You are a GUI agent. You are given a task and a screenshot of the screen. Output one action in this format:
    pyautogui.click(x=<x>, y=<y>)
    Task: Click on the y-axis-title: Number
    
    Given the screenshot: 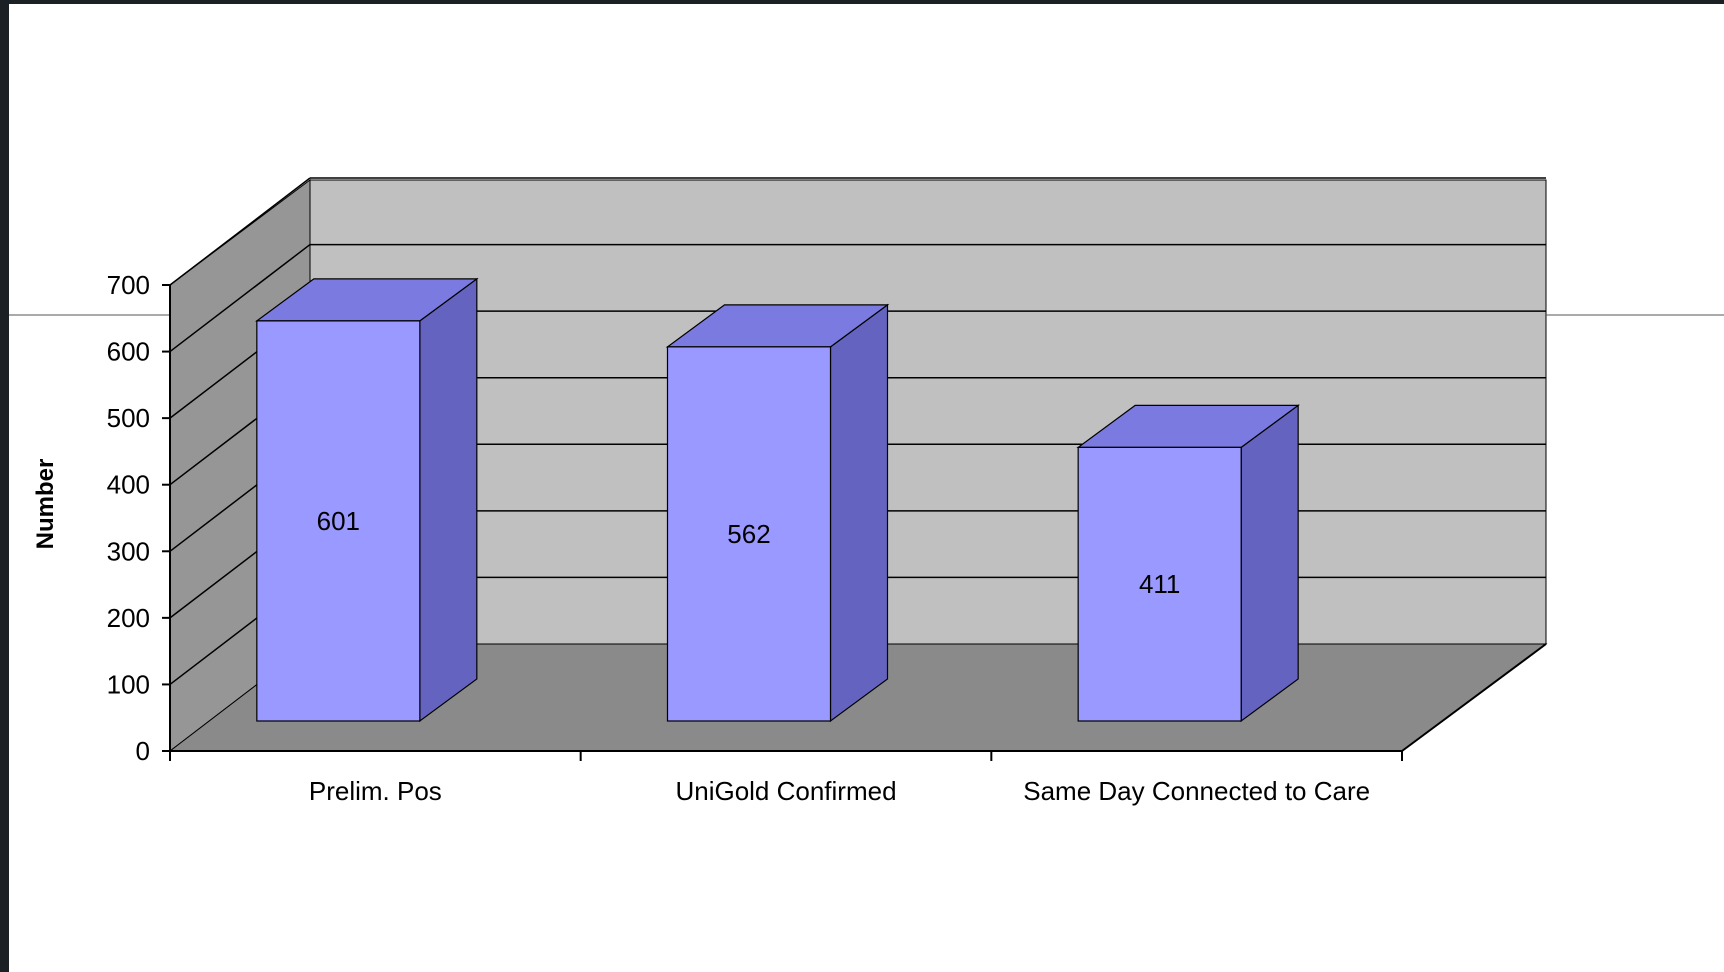 What is the action you would take?
    pyautogui.click(x=45, y=504)
    